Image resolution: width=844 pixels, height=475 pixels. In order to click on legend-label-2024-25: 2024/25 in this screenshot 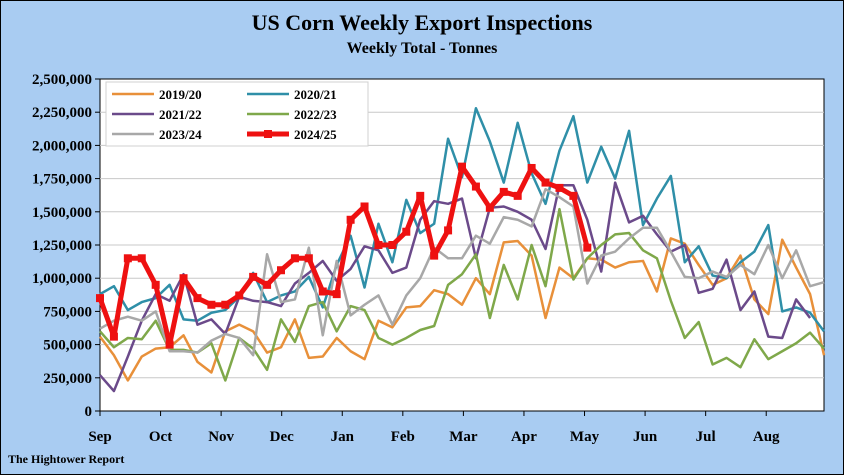, I will do `click(315, 134)`.